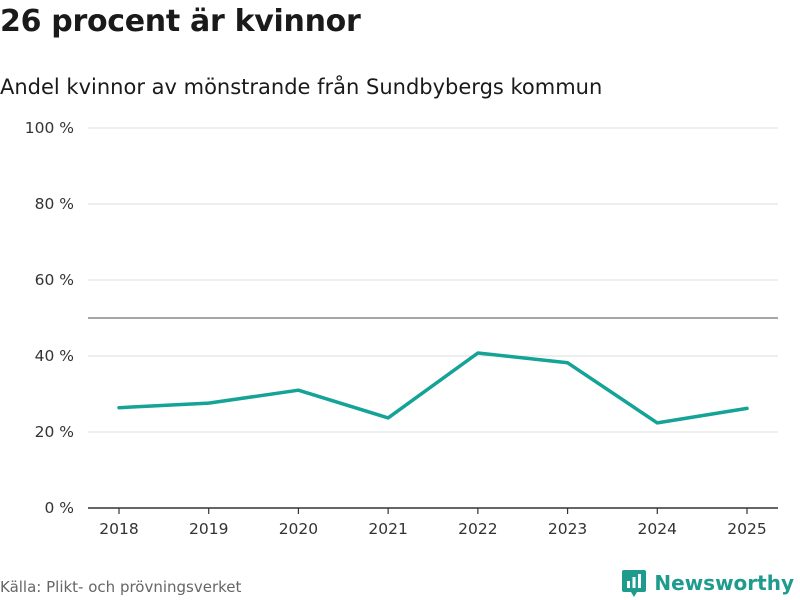 Image resolution: width=800 pixels, height=600 pixels. I want to click on y-tick-label: 80 %, so click(54, 204).